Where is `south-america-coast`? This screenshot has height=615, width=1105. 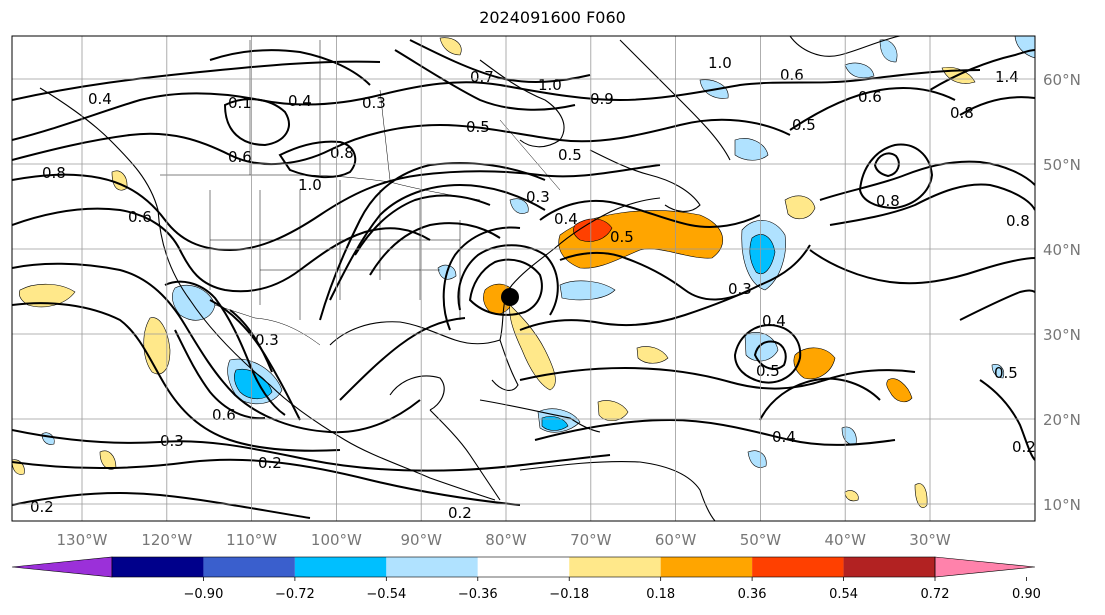
south-america-coast is located at coordinates (617, 491).